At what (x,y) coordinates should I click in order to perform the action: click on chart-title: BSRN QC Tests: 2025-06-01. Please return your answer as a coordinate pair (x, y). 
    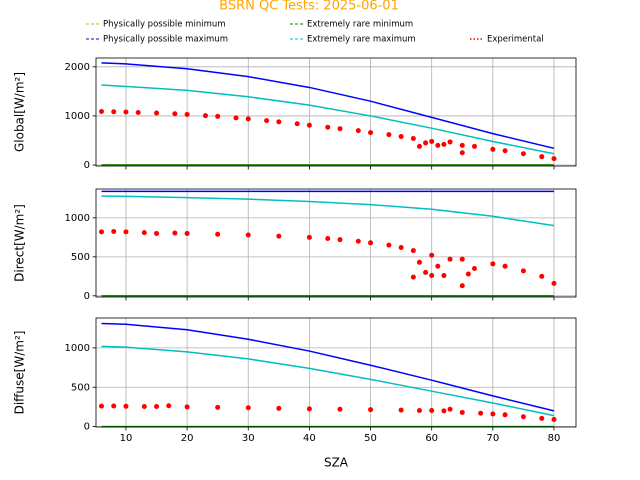
    Looking at the image, I should click on (309, 7).